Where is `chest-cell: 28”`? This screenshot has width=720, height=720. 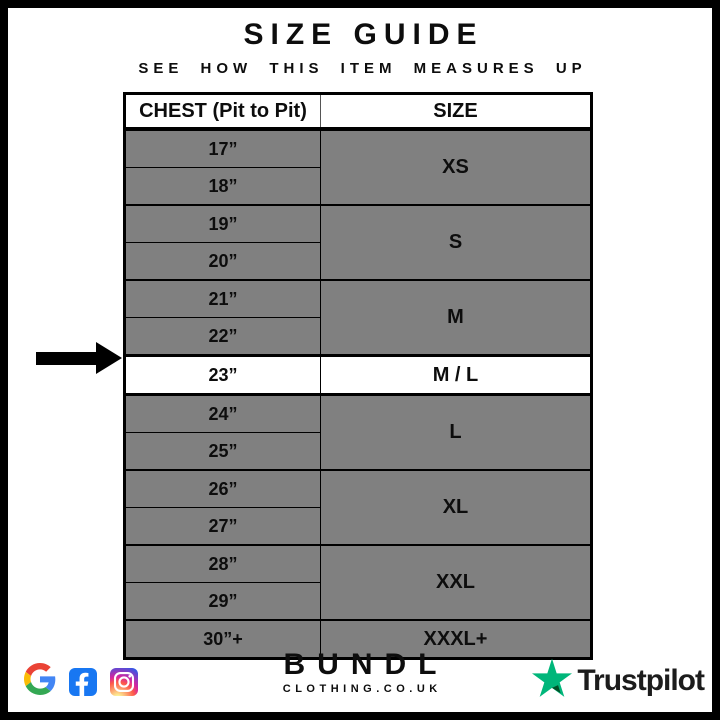
chest-cell: 28” is located at coordinates (222, 563).